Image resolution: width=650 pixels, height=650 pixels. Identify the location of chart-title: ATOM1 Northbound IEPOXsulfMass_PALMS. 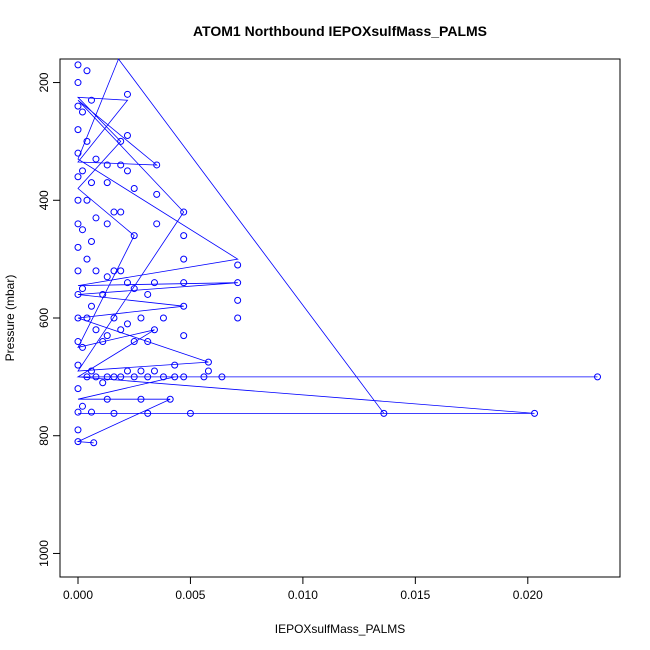
(340, 31).